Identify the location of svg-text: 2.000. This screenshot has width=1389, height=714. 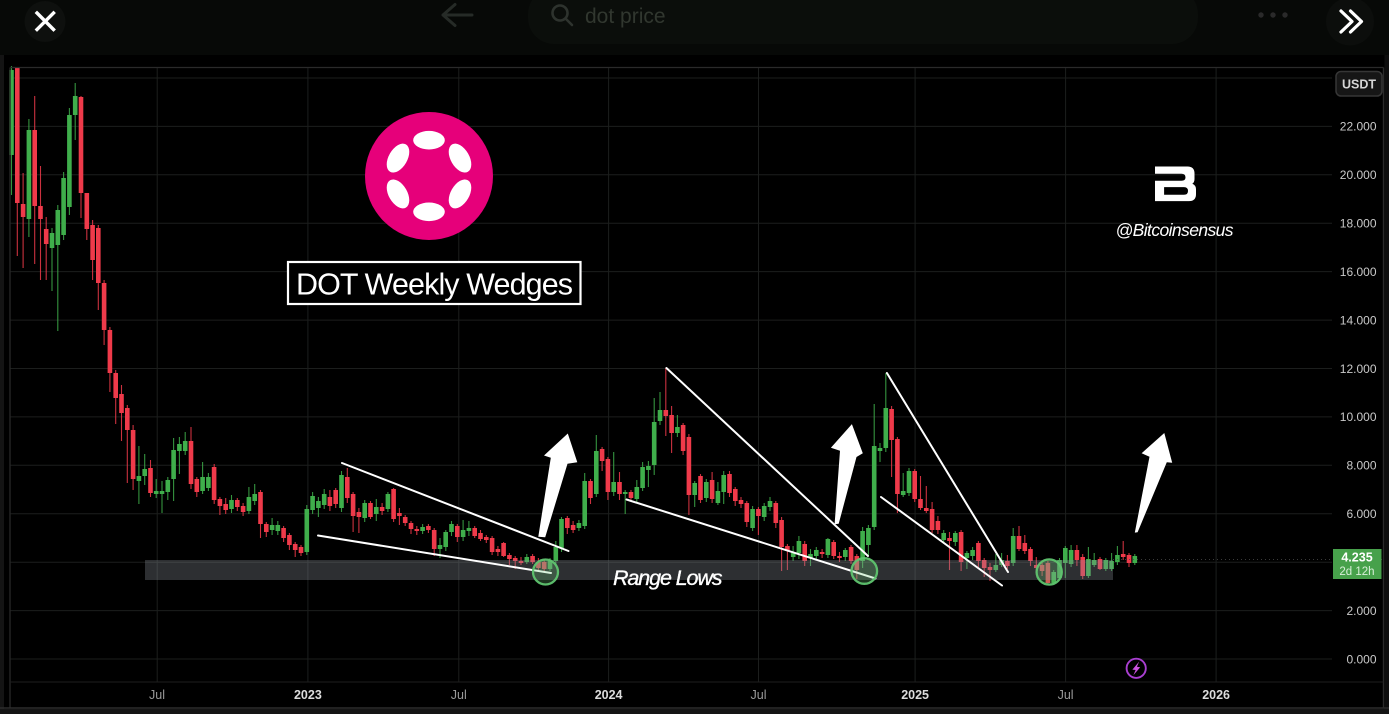
(1361, 611).